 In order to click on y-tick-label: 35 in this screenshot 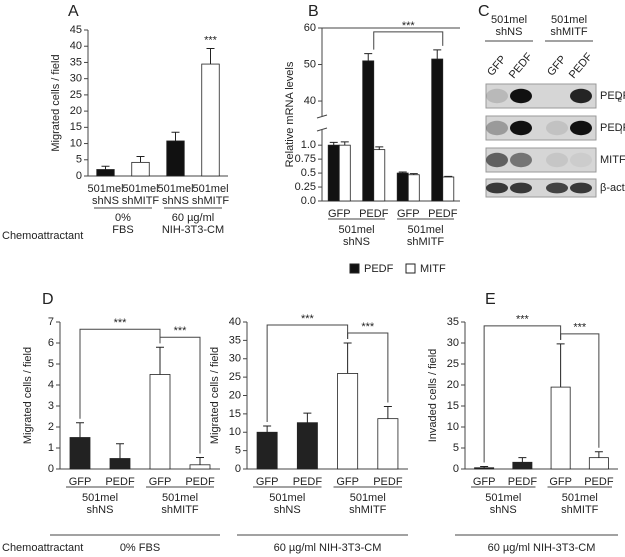, I will do `click(76, 62)`.